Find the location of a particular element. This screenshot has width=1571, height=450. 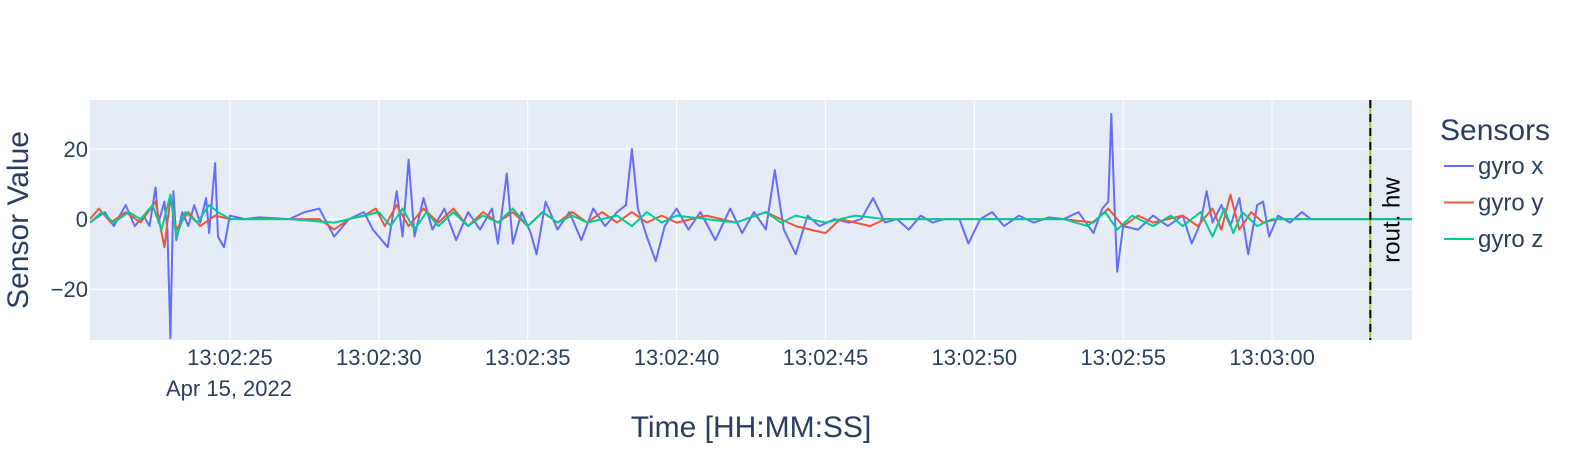

event-marker: rout. hw is located at coordinates (1387, 220).